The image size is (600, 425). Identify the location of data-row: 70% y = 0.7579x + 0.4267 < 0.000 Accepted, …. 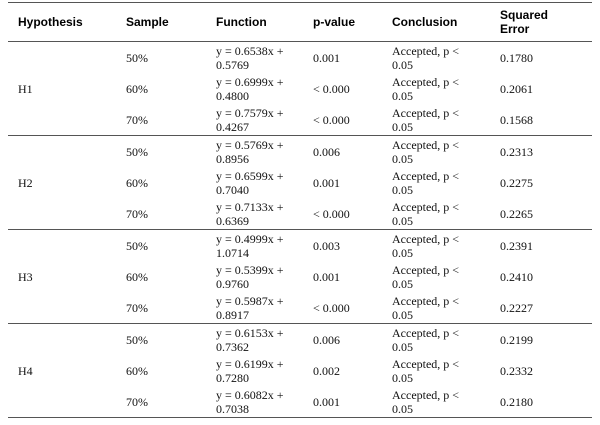
(300, 120).